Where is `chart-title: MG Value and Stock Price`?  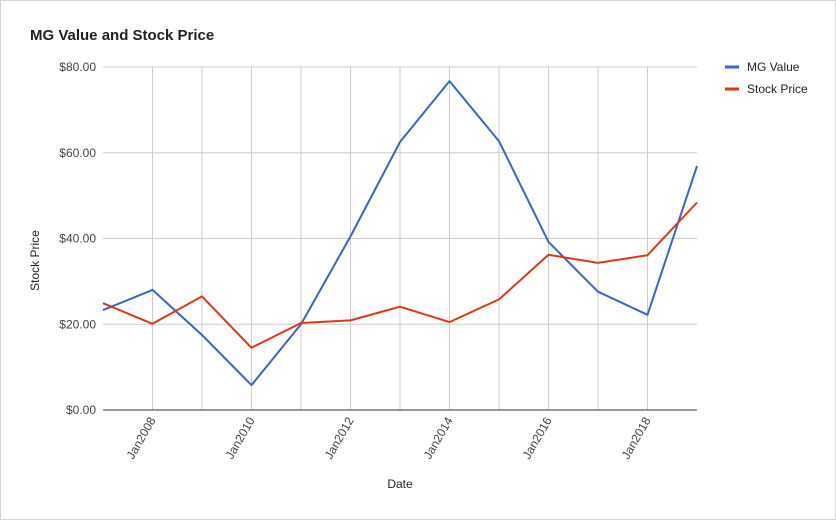 chart-title: MG Value and Stock Price is located at coordinates (122, 35).